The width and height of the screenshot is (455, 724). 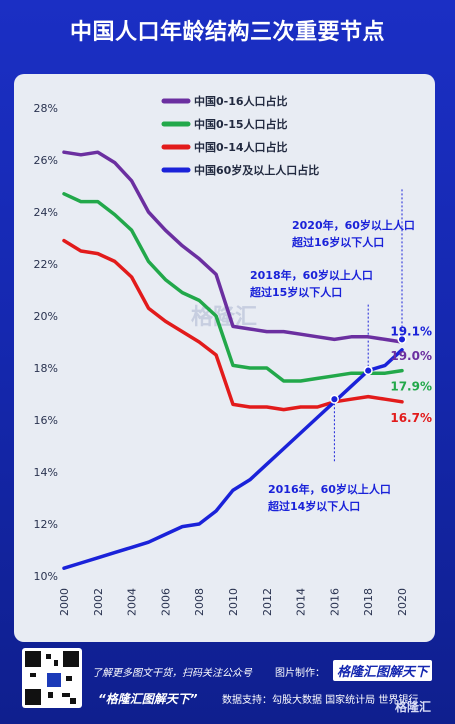 I want to click on annotation-text: 2018年，60岁以上人口, so click(x=311, y=275).